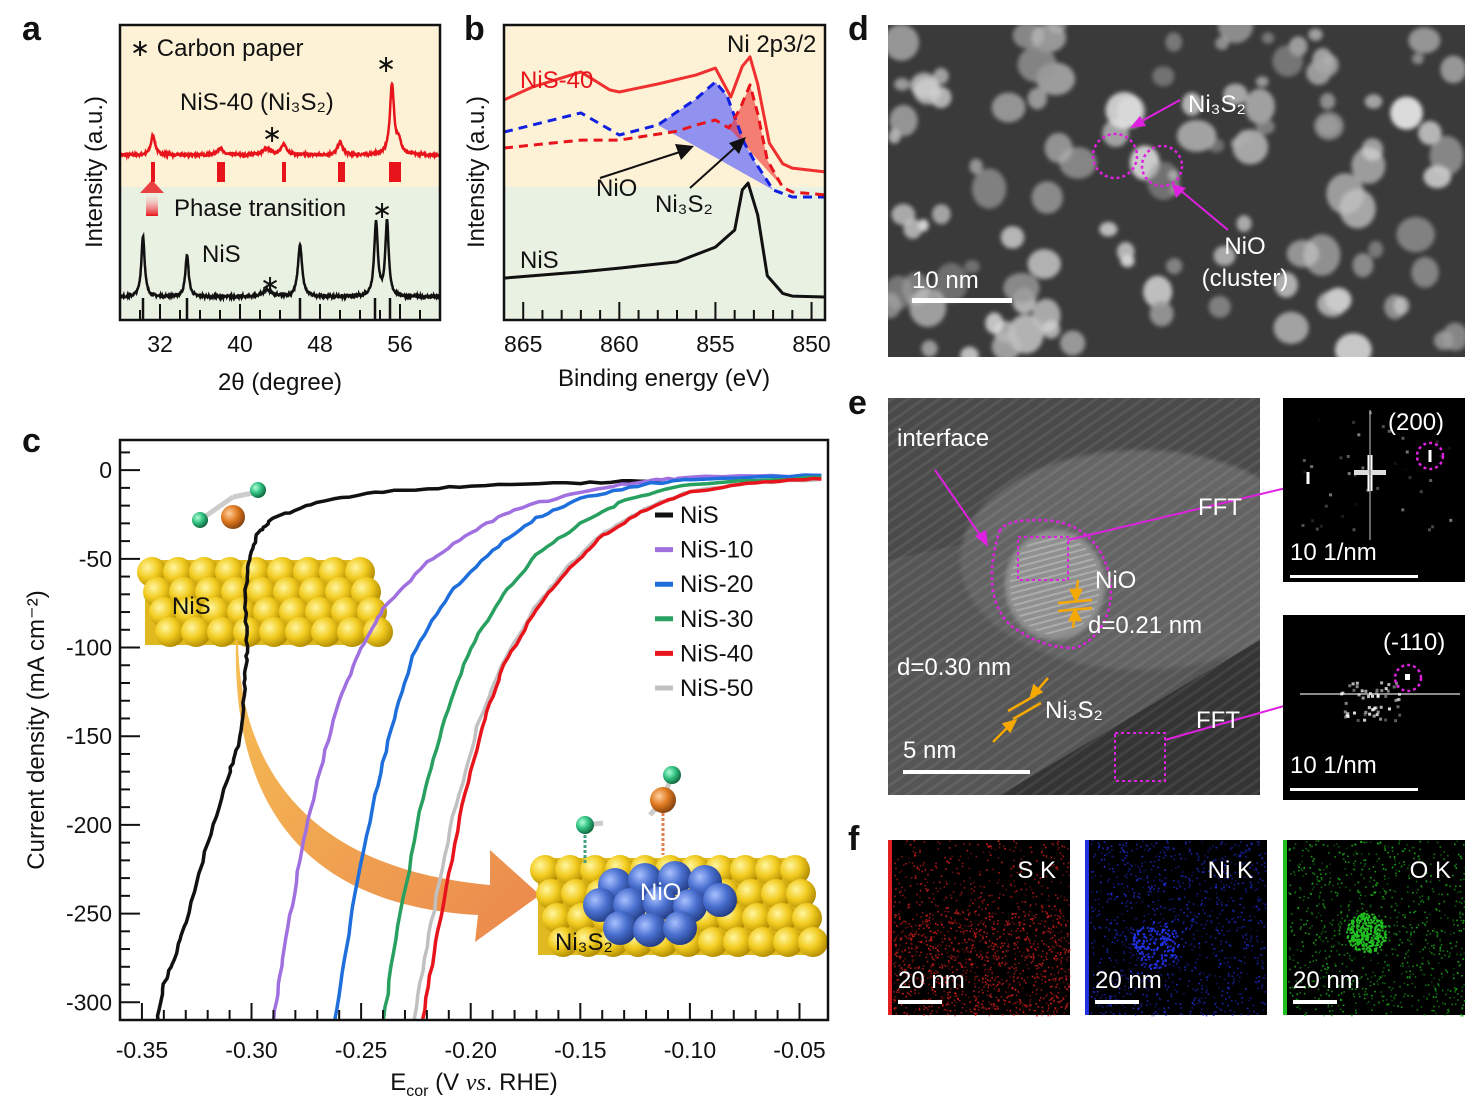 This screenshot has width=1474, height=1109. What do you see at coordinates (352, 632) in the screenshot?
I see `sulfur-atom` at bounding box center [352, 632].